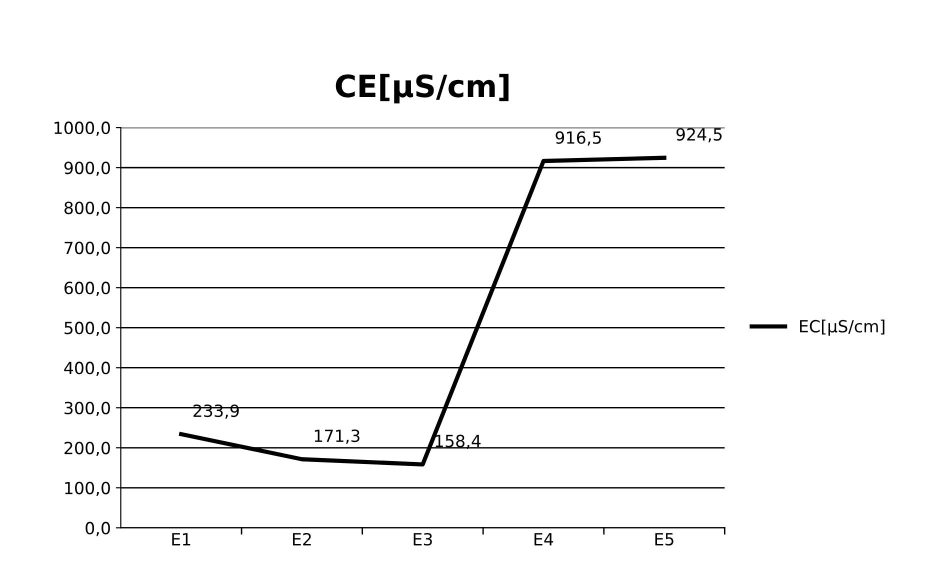  I want to click on data-label: 158,4, so click(458, 441).